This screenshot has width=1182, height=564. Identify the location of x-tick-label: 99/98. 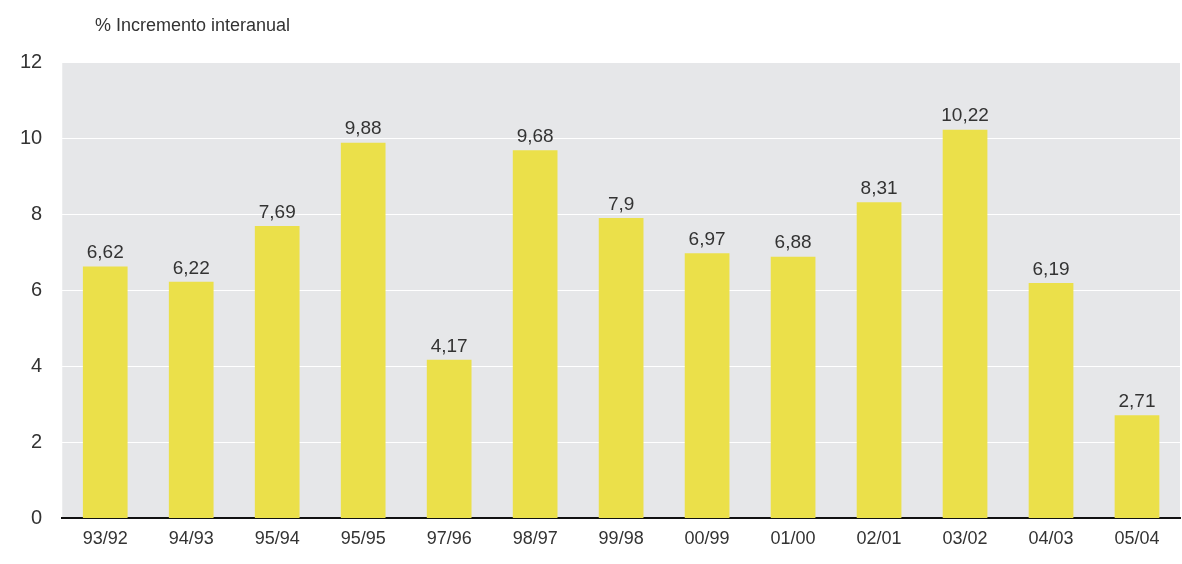
(621, 538).